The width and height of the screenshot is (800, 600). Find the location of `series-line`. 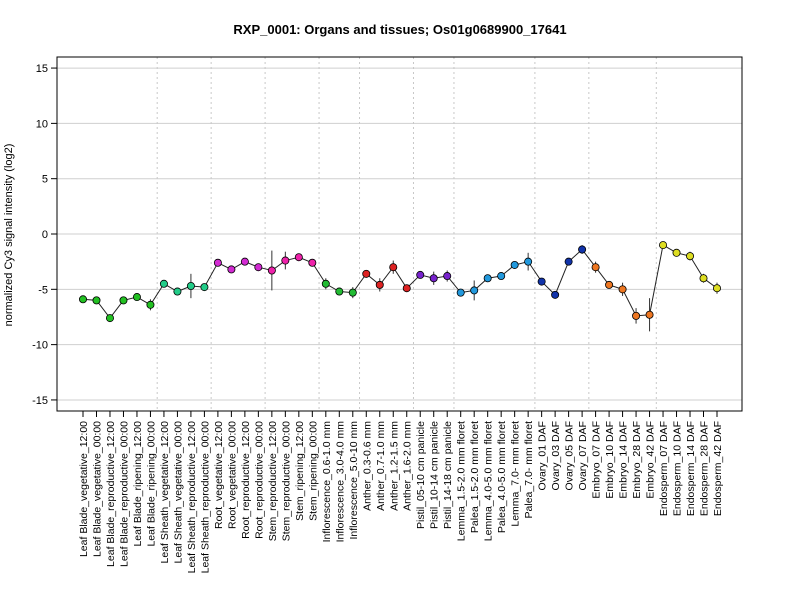

series-line is located at coordinates (400, 281).